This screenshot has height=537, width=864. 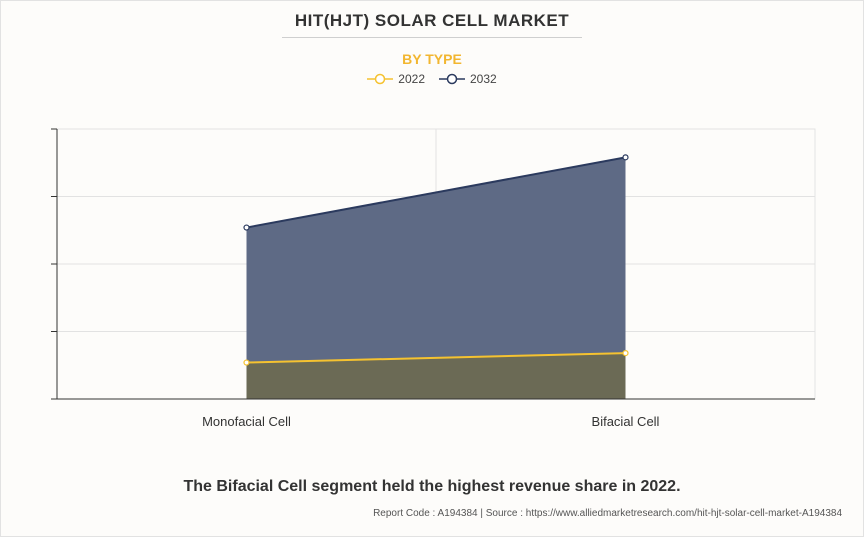 What do you see at coordinates (432, 79) in the screenshot?
I see `legend: 2022 2032` at bounding box center [432, 79].